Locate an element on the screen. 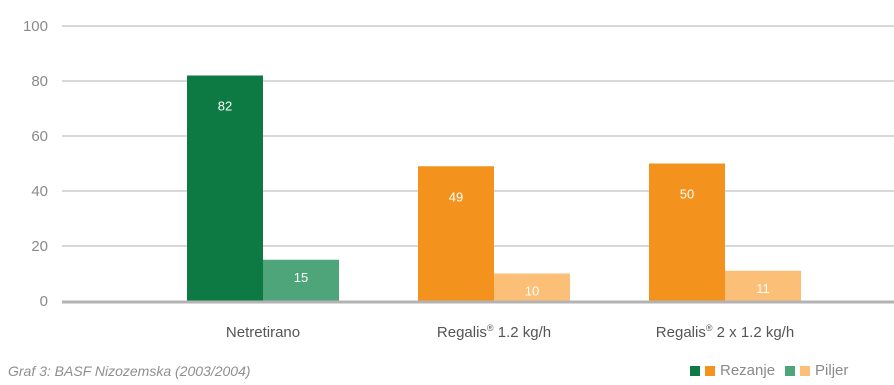 This screenshot has height=385, width=894. y-tick-label-40: 40 is located at coordinates (39, 191).